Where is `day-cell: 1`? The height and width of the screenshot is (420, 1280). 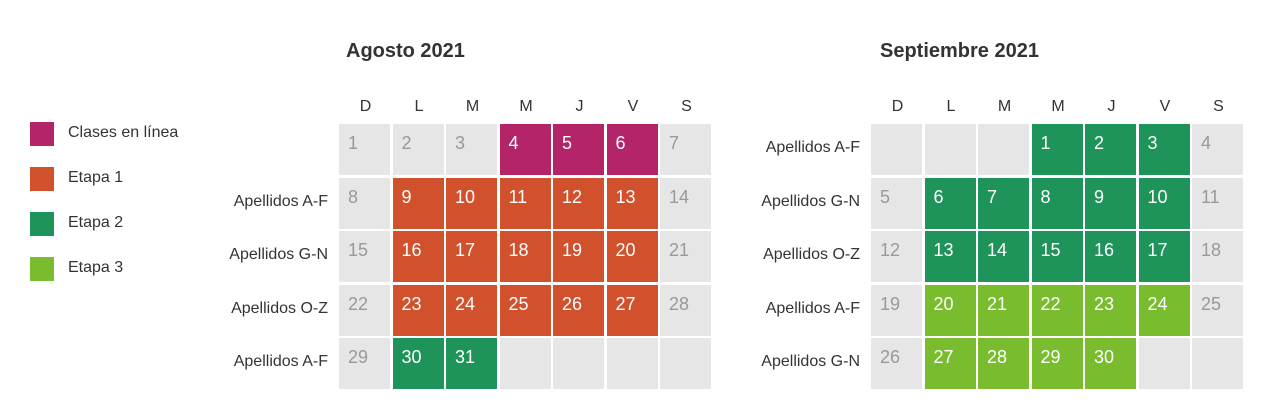 day-cell: 1 is located at coordinates (364, 149).